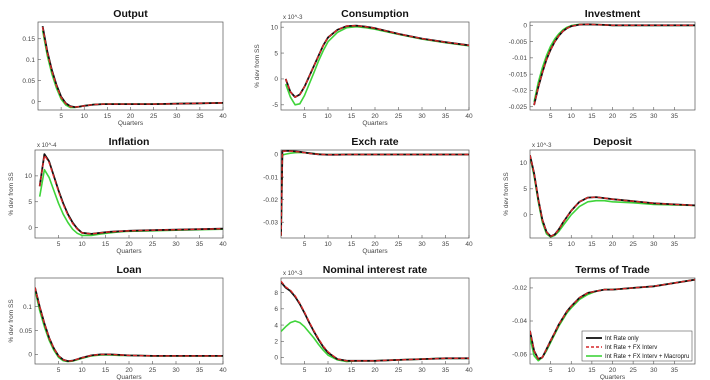 The height and width of the screenshot is (380, 710). Describe the element at coordinates (612, 270) in the screenshot. I see `chart-title: Terms of Trade` at that location.